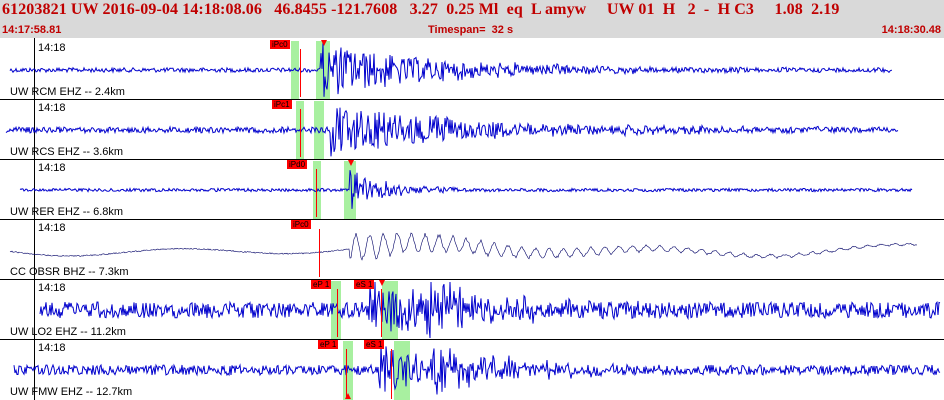 This screenshot has height=400, width=944. What do you see at coordinates (71, 392) in the screenshot?
I see `station-label: UW FMW EHZ -- 12.7km` at bounding box center [71, 392].